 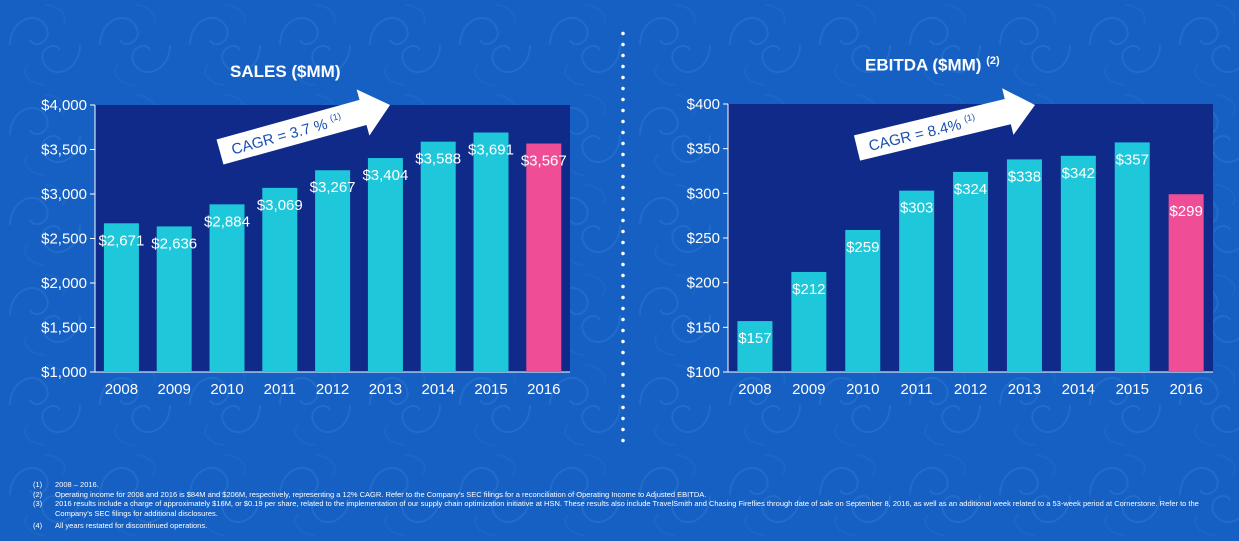 I want to click on y-tick-label: $3,500, so click(x=64, y=150).